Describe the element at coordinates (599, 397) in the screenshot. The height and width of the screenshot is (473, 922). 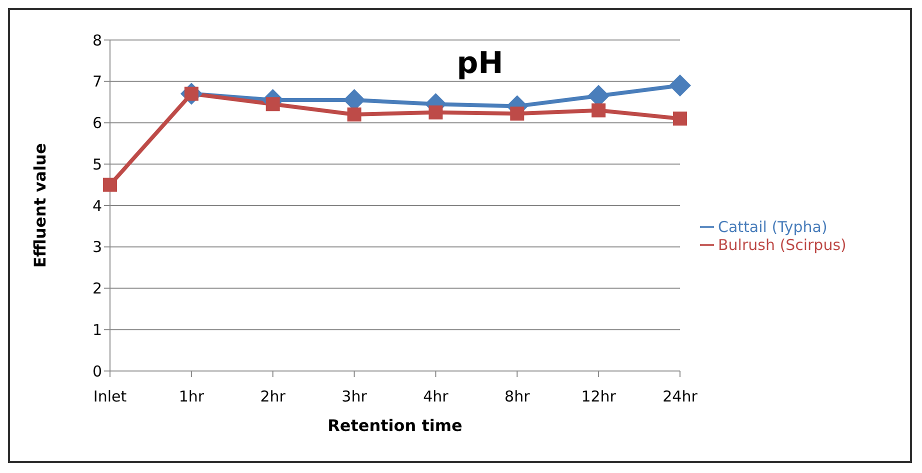
I see `x-tick-label: 12hr` at that location.